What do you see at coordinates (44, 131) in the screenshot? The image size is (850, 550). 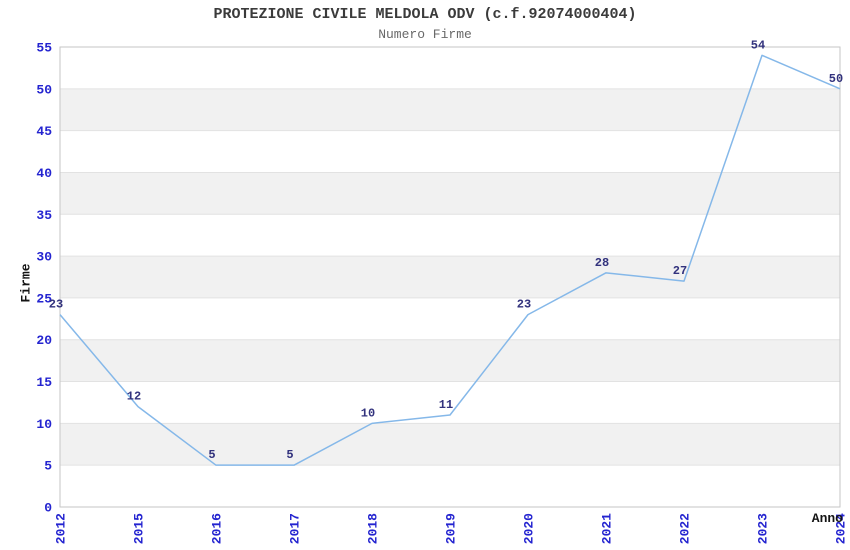 I see `y-tick-label: 45` at bounding box center [44, 131].